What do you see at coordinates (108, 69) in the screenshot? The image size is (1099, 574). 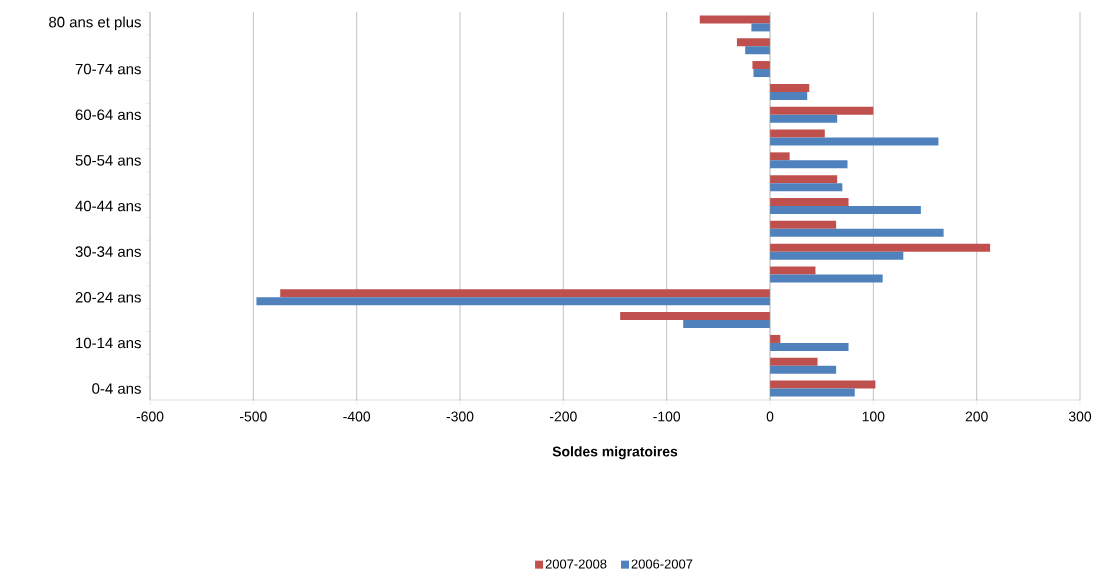 I see `y-tick-label: 70-74 ans` at bounding box center [108, 69].